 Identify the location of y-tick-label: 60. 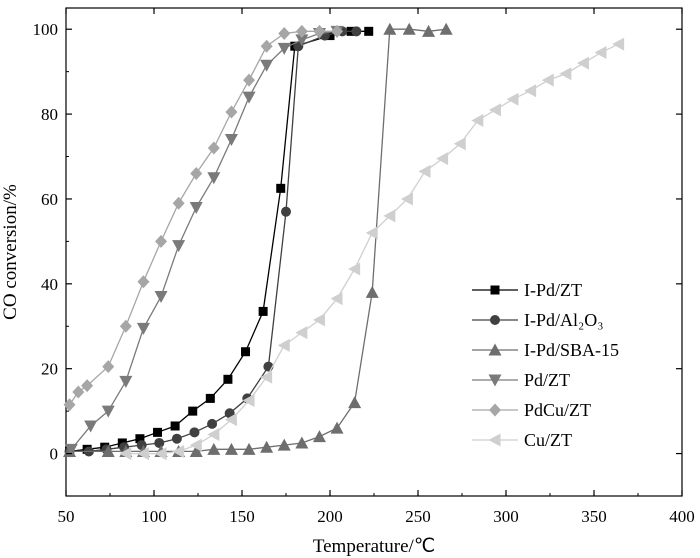
(49, 199).